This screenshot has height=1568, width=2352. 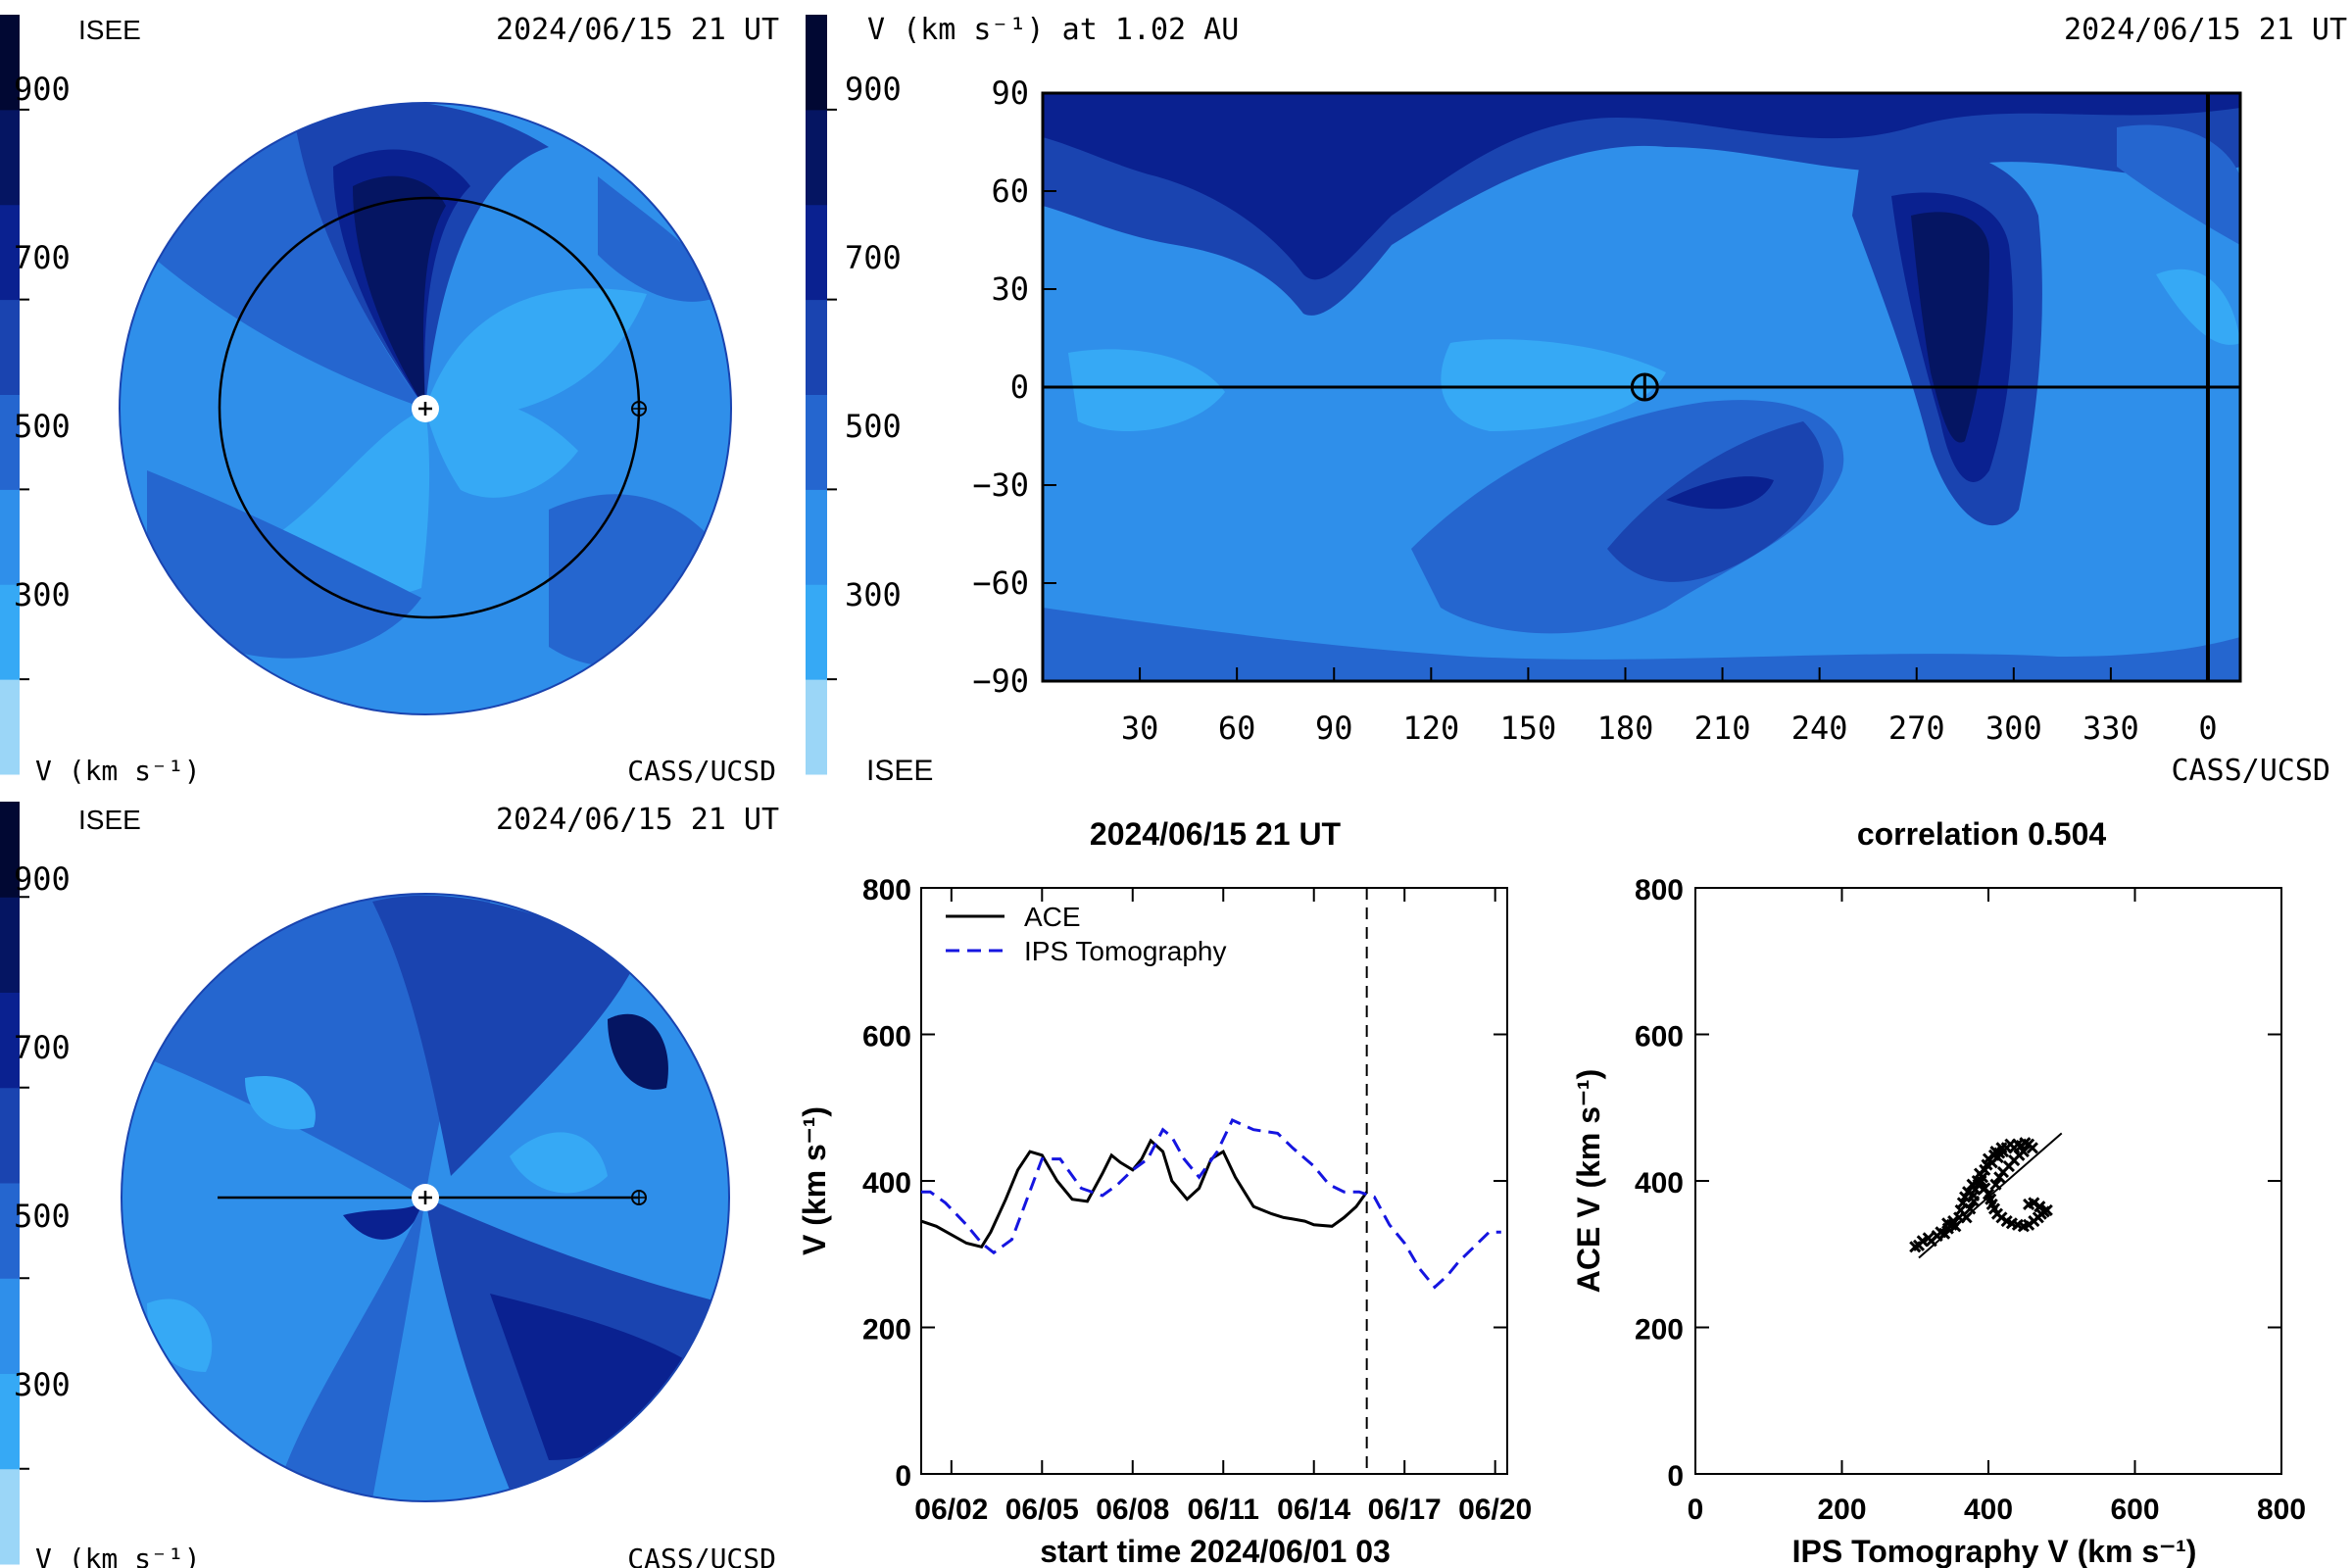 I want to click on equatorial-scale-labels: 900 700 500 300, so click(x=42, y=342).